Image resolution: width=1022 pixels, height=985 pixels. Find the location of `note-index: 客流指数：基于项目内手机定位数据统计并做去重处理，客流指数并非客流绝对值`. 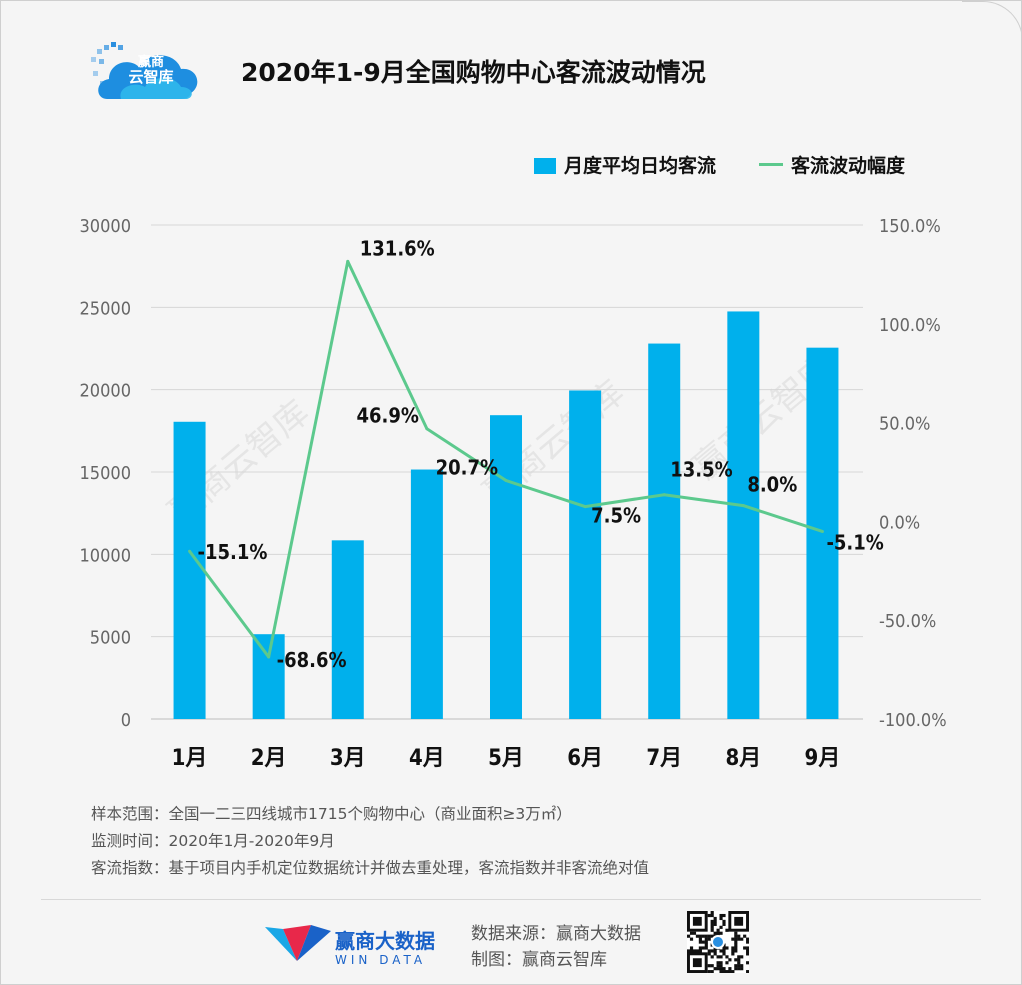

note-index: 客流指数：基于项目内手机定位数据统计并做去重处理，客流指数并非客流绝对值 is located at coordinates (370, 868).